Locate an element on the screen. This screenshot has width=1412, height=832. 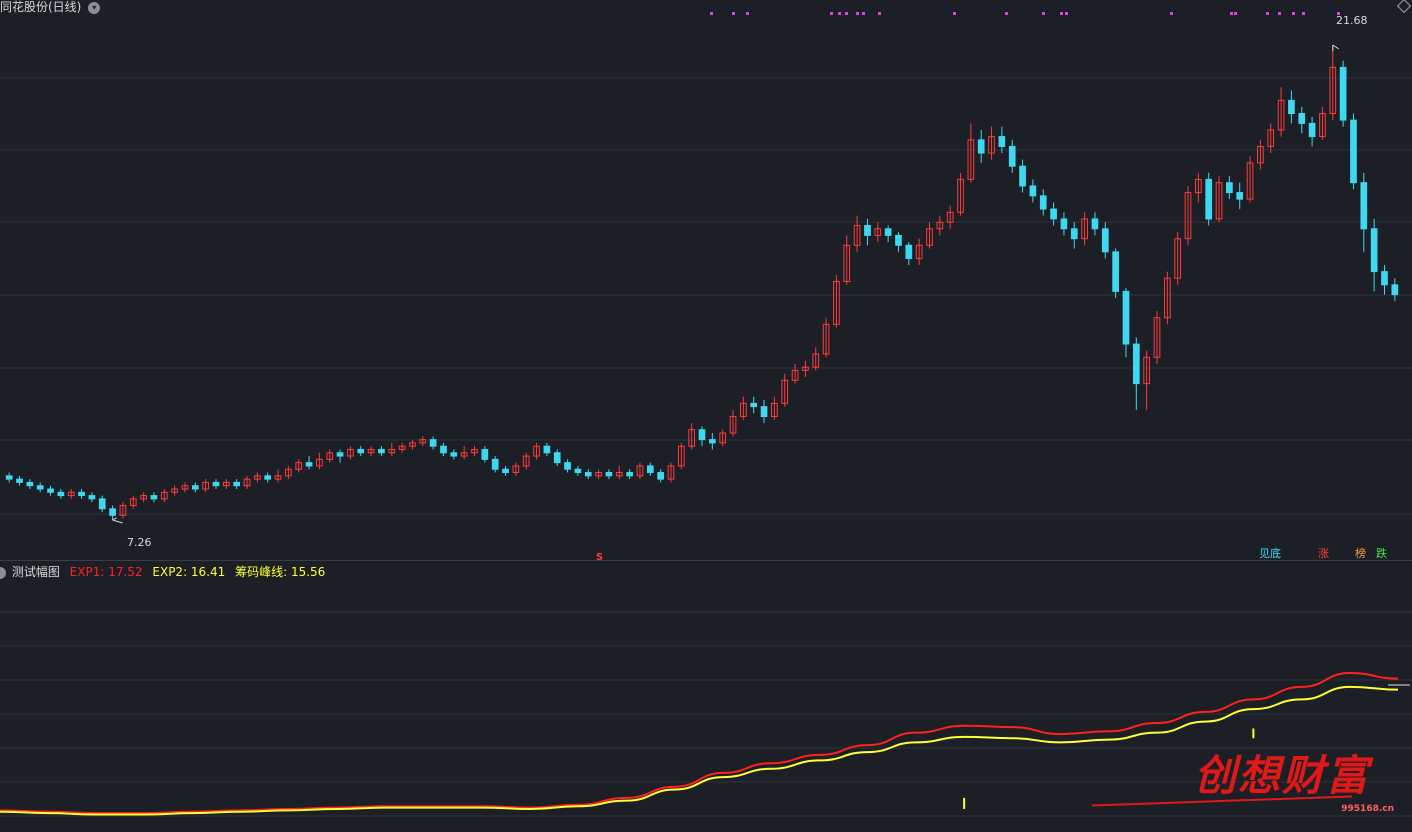
low-price-label: 7.26 is located at coordinates (139, 542).